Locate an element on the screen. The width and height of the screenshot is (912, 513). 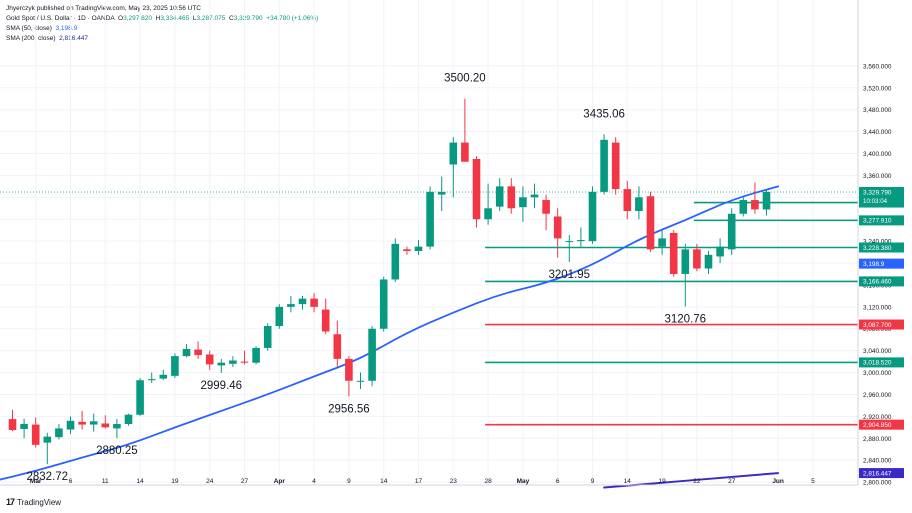
x-tick-label: 19 is located at coordinates (175, 481).